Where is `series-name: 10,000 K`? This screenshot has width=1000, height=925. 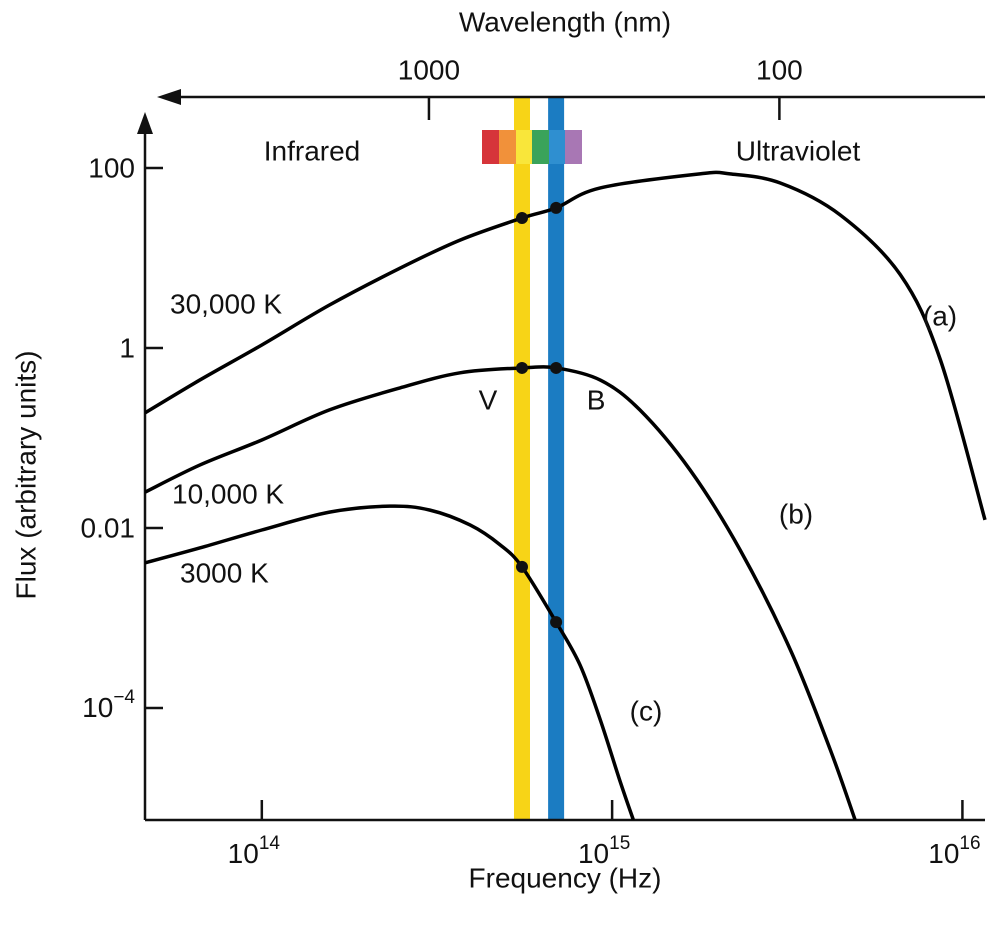
series-name: 10,000 K is located at coordinates (228, 493).